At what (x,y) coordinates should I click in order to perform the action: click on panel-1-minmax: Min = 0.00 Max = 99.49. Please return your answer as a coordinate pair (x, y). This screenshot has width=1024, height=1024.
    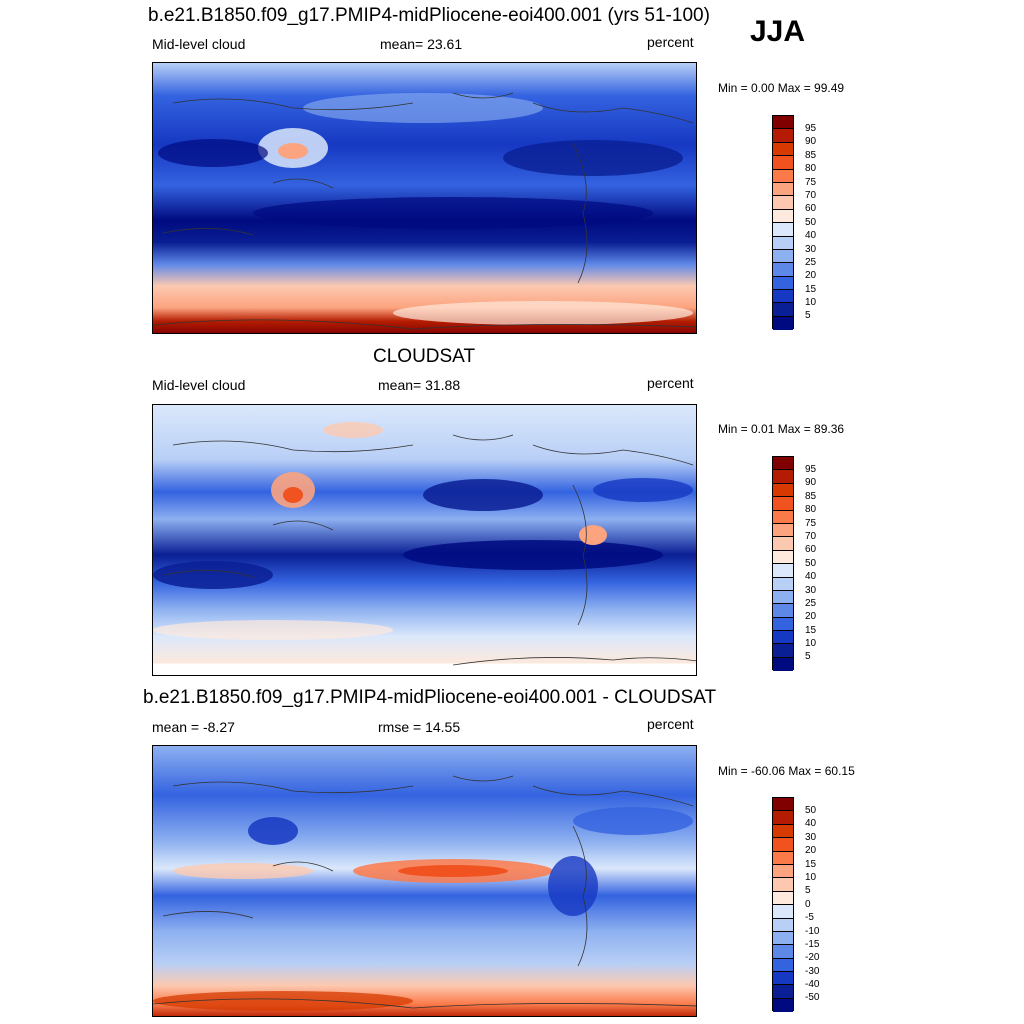
    Looking at the image, I should click on (781, 88).